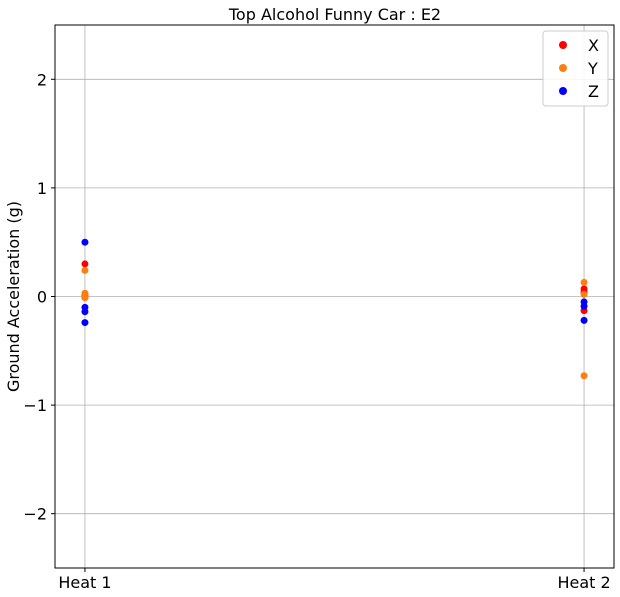 This screenshot has width=620, height=597. What do you see at coordinates (42, 79) in the screenshot?
I see `y-tick-label: 2` at bounding box center [42, 79].